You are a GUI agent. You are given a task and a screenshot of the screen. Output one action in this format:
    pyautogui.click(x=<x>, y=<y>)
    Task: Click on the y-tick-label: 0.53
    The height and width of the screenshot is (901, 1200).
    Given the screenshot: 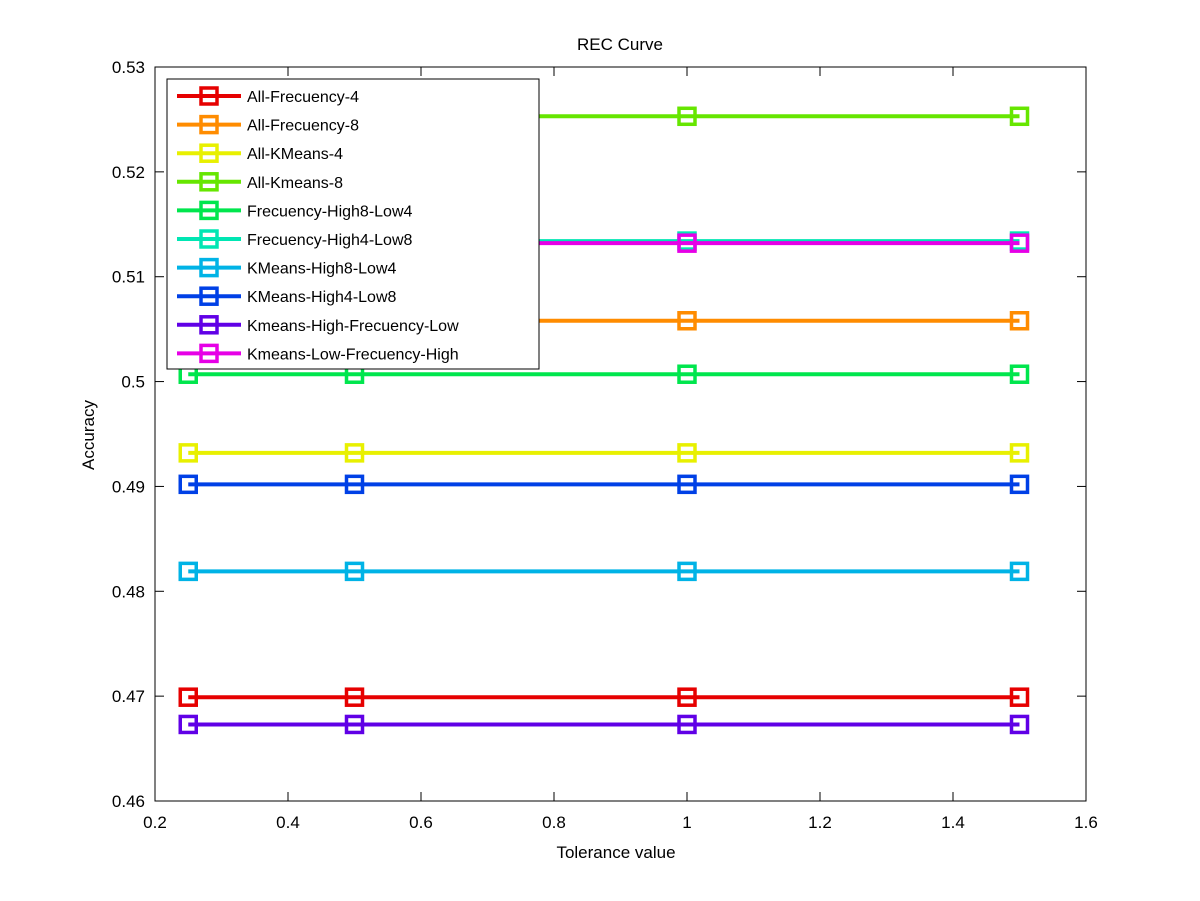 What is the action you would take?
    pyautogui.click(x=128, y=67)
    